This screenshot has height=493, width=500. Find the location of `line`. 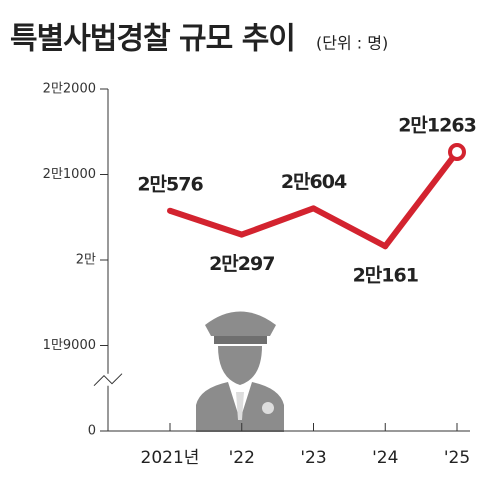

line is located at coordinates (314, 200).